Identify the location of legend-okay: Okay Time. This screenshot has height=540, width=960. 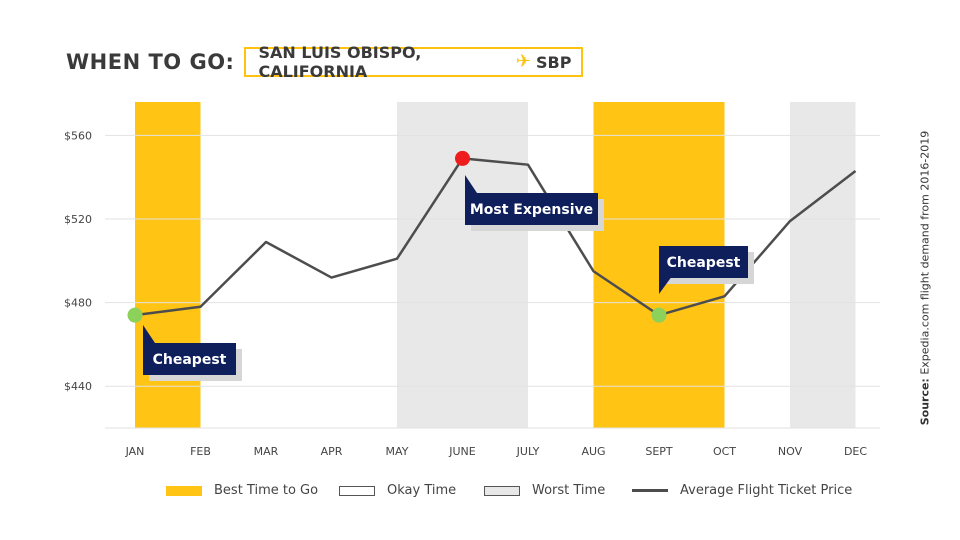
(397, 490).